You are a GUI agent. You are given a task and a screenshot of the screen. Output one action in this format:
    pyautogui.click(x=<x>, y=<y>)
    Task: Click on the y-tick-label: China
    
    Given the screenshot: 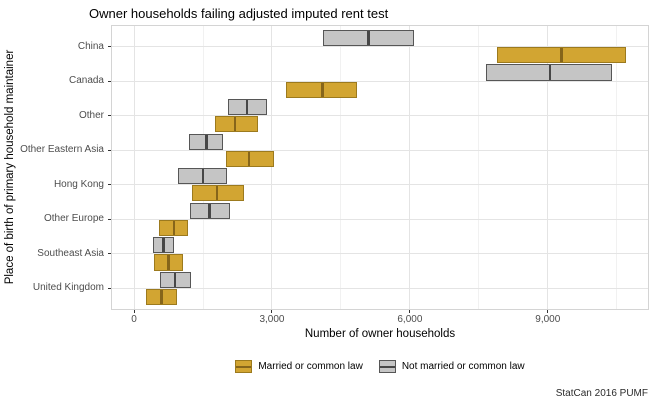 What is the action you would take?
    pyautogui.click(x=90, y=46)
    